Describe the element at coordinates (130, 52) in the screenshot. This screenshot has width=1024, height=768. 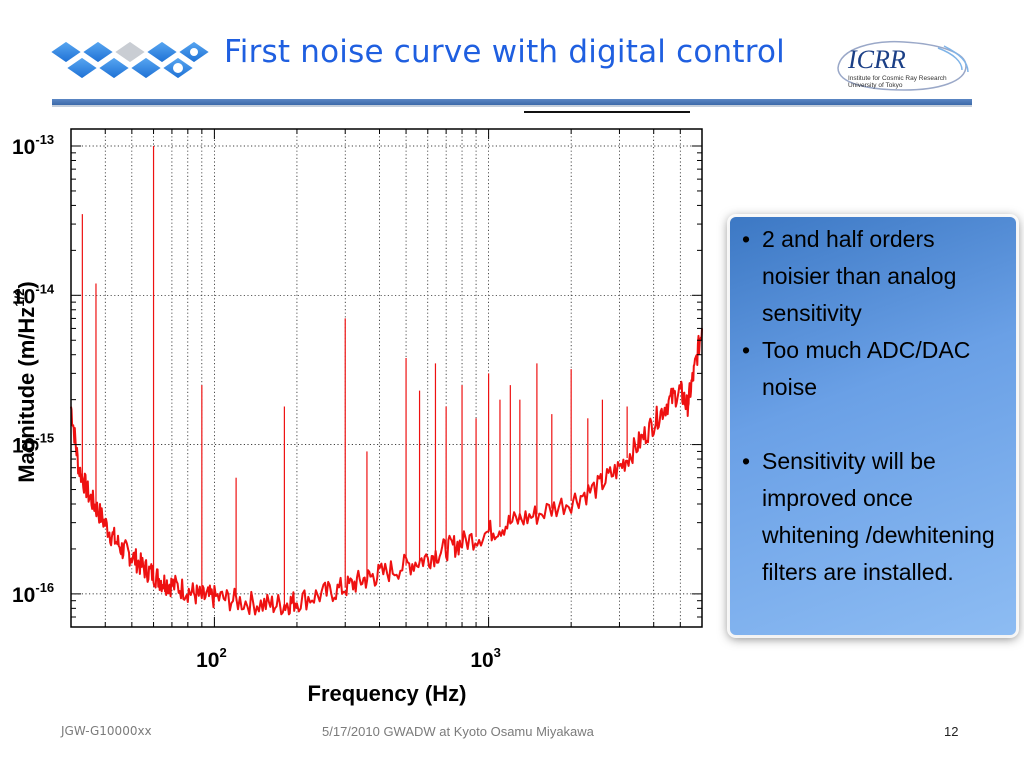
I see `logo-diamond-grey` at that location.